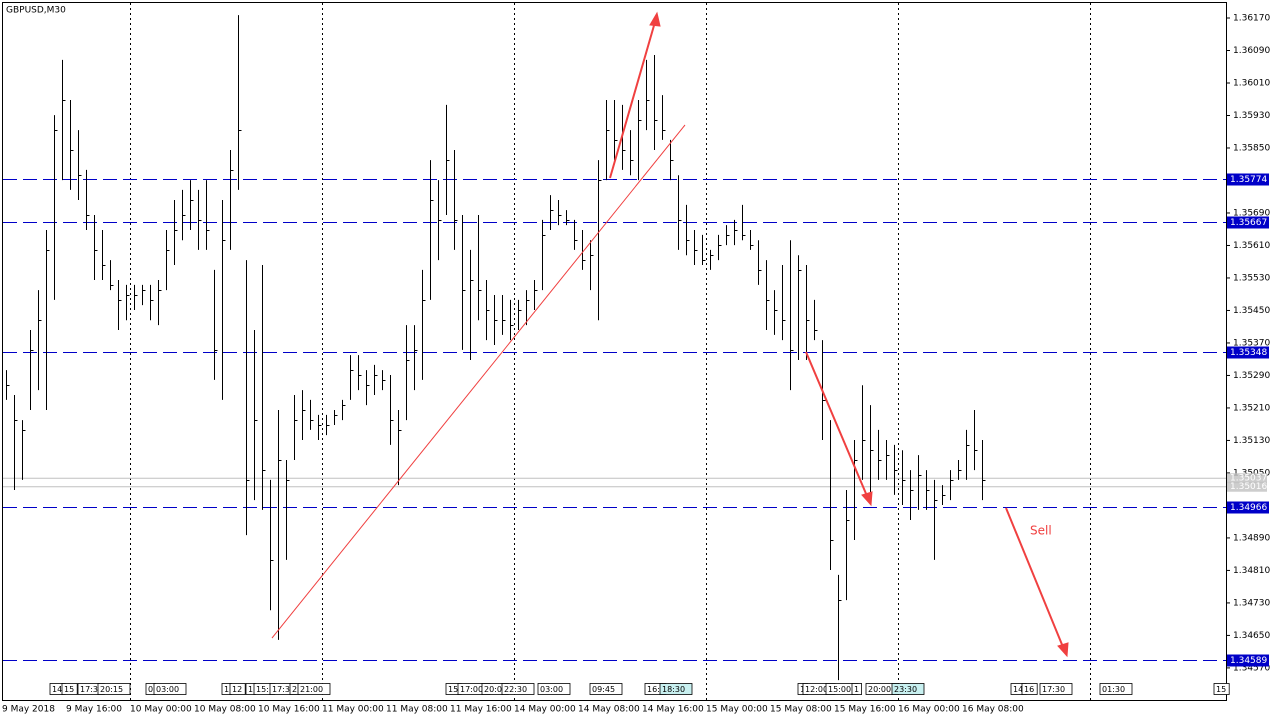 This screenshot has height=720, width=1280. I want to click on y-tick-label: 1.34570, so click(1251, 668).